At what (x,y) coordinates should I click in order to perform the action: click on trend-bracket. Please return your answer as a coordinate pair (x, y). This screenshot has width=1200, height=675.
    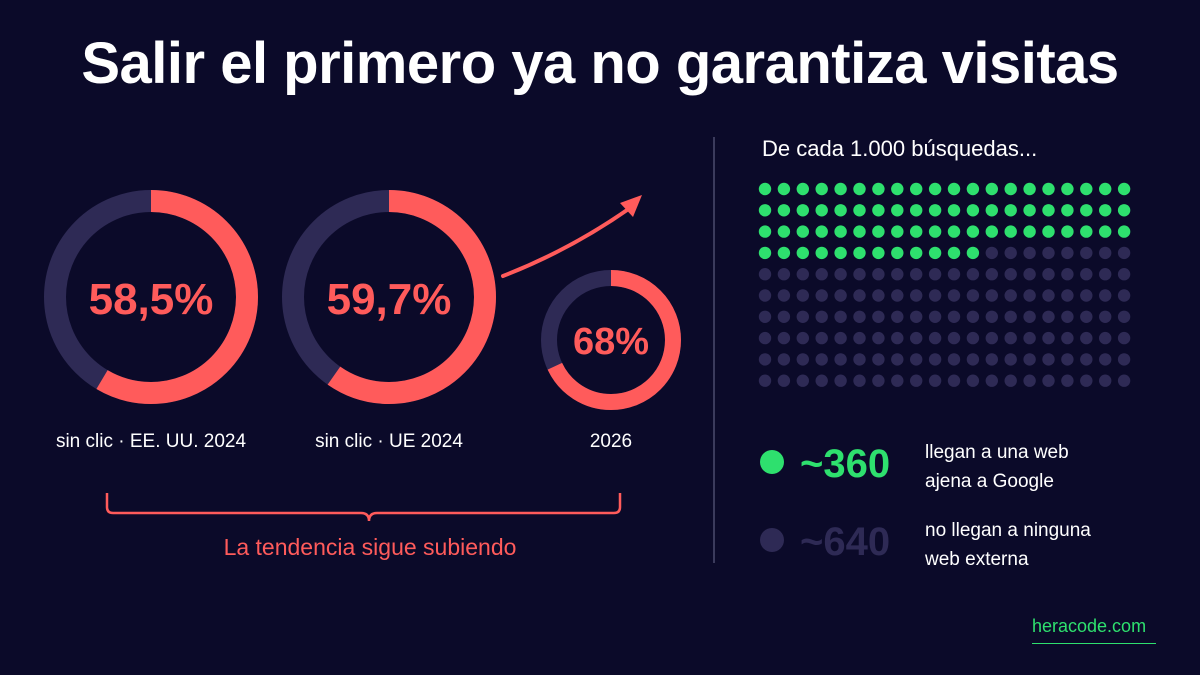
    Looking at the image, I should click on (363, 507).